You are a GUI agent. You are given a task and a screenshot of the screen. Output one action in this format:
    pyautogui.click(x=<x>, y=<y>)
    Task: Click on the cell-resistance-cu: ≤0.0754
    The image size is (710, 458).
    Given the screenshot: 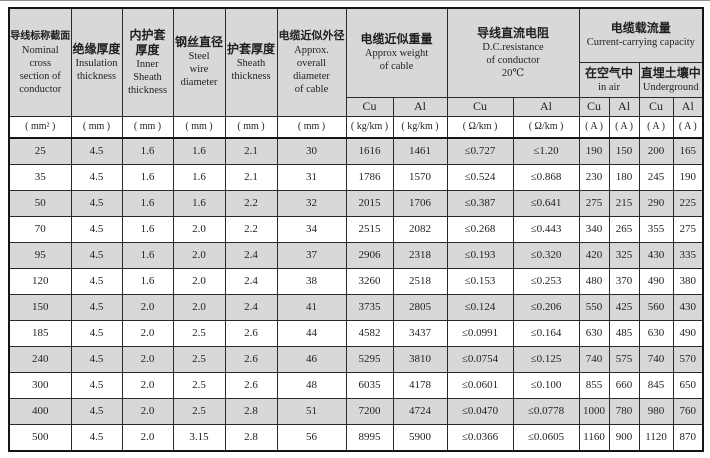 What is the action you would take?
    pyautogui.click(x=480, y=359)
    